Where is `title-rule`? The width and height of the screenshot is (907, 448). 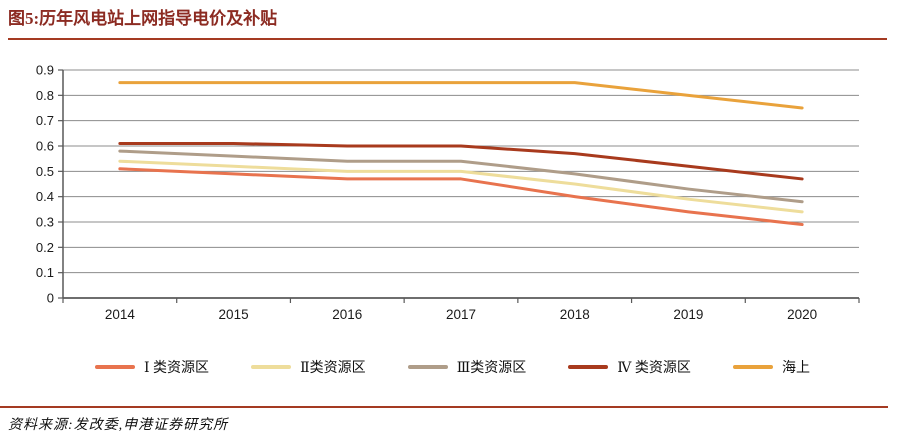
title-rule is located at coordinates (447, 39).